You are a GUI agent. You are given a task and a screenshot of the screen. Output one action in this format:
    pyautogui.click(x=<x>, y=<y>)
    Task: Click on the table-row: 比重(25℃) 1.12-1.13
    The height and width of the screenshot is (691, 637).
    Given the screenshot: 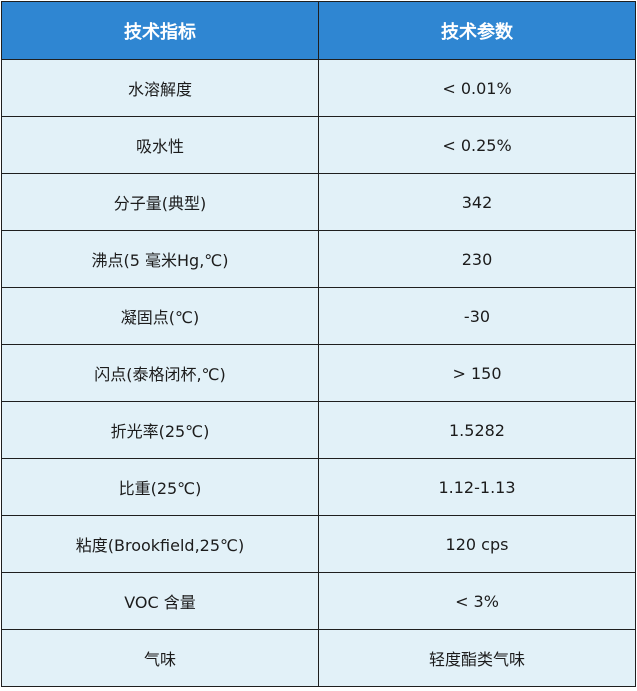 What is the action you would take?
    pyautogui.click(x=318, y=487)
    